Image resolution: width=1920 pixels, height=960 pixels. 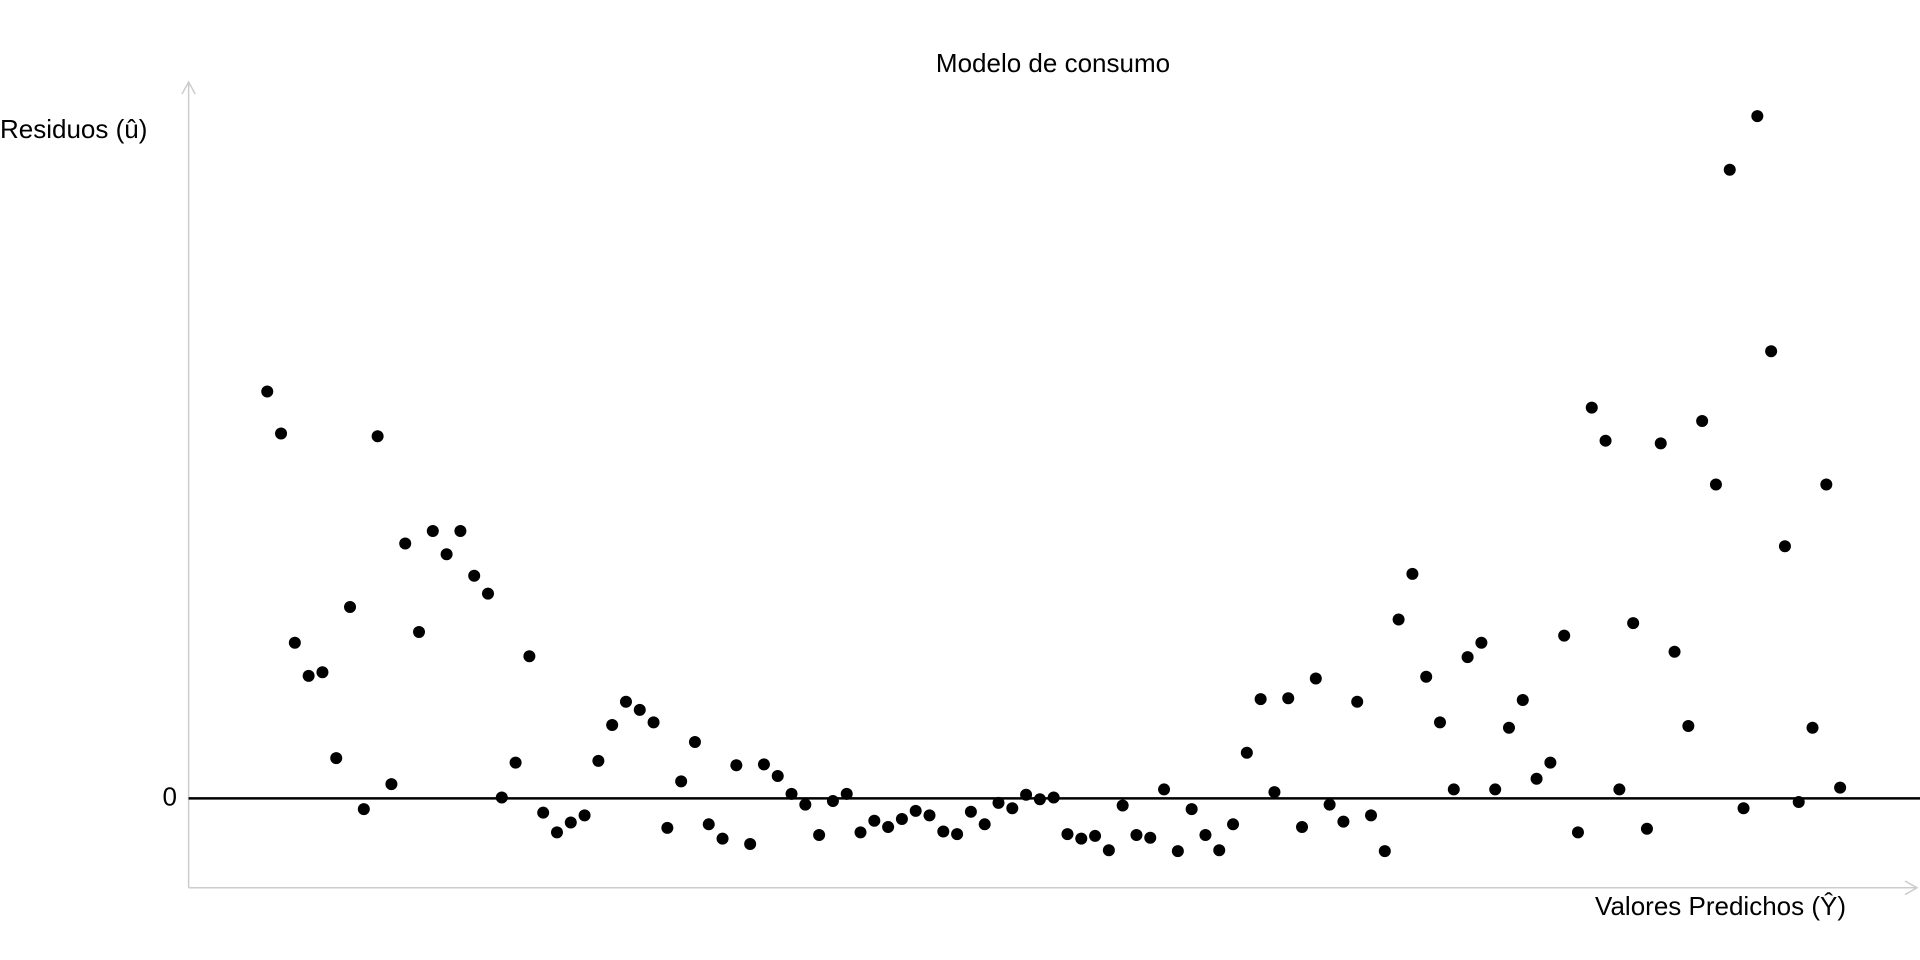 I want to click on y-tick-label: 0, so click(x=170, y=796).